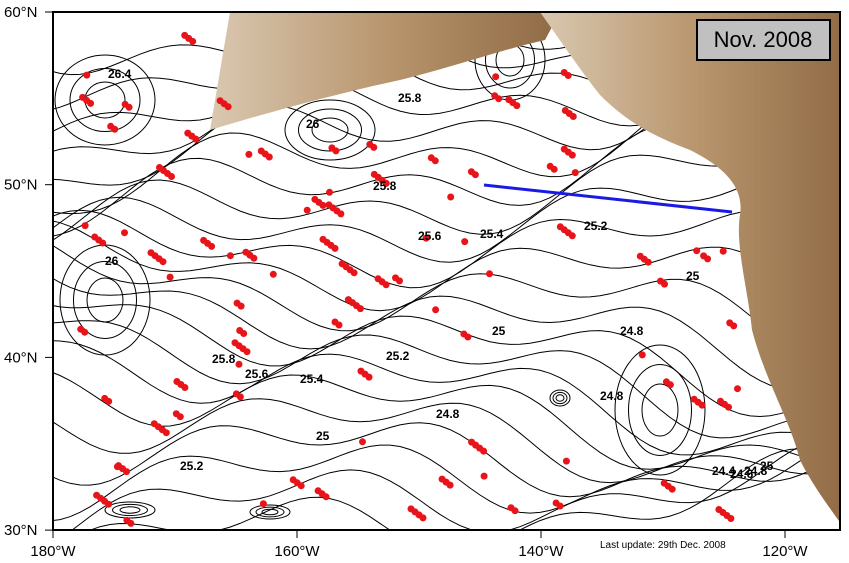 The image size is (849, 563). Describe the element at coordinates (53, 551) in the screenshot. I see `lon-label: 180°W` at that location.